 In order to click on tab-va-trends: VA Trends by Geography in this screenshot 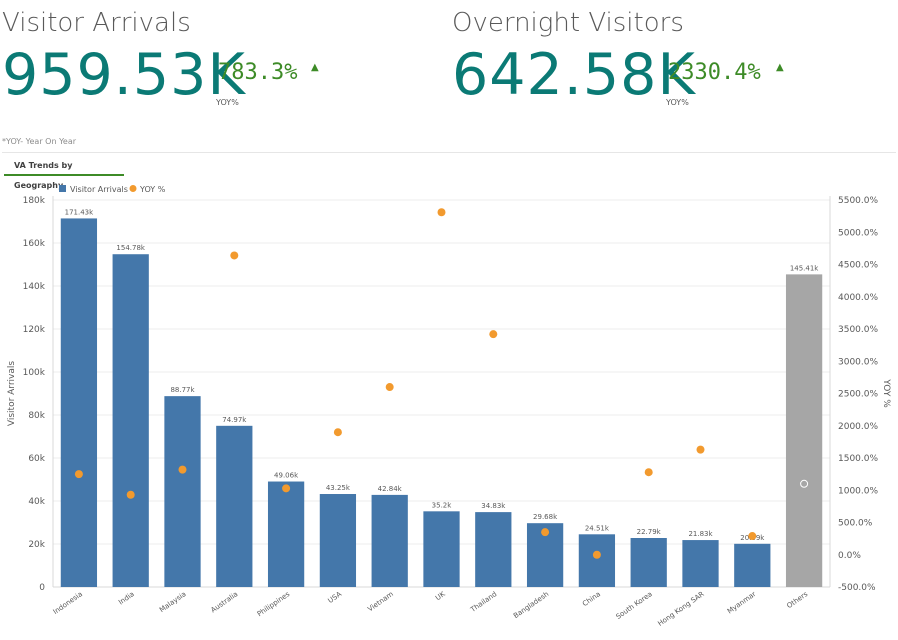, I will do `click(64, 173)`.